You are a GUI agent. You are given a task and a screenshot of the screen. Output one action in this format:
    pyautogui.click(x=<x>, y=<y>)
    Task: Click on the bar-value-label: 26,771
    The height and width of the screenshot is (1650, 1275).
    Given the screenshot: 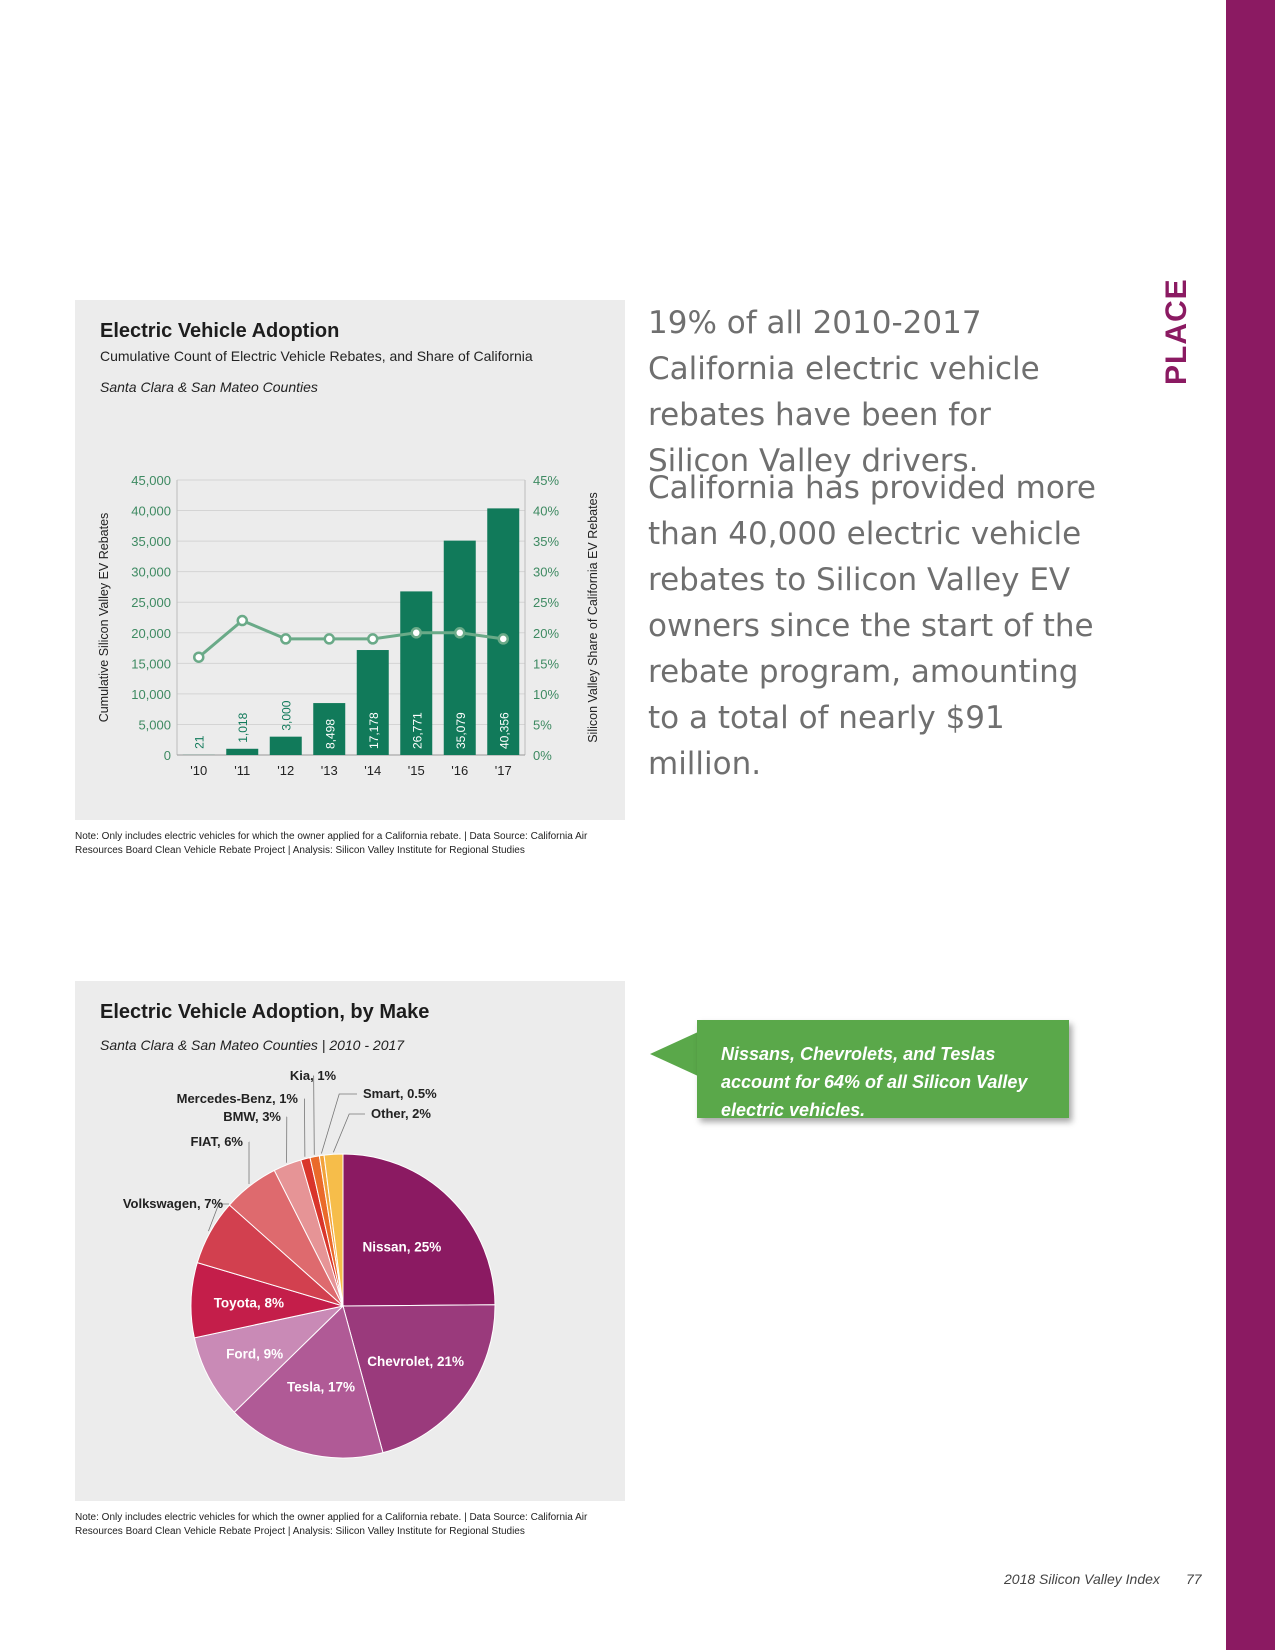 What is the action you would take?
    pyautogui.click(x=417, y=730)
    